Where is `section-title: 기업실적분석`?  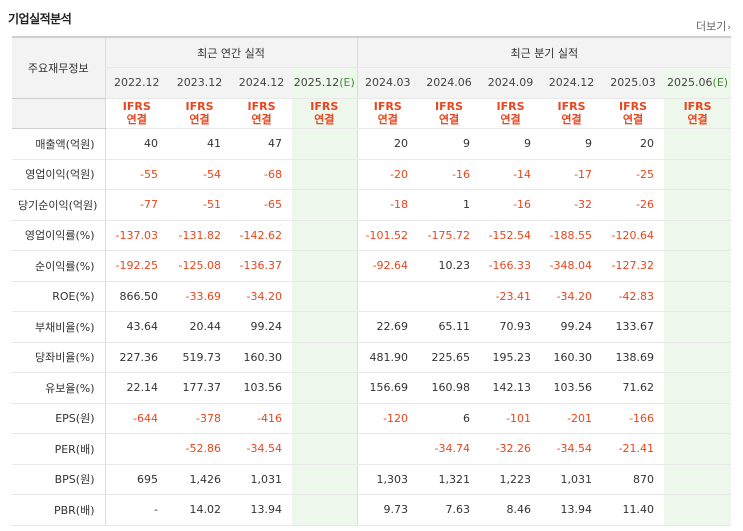 section-title: 기업실적분석 is located at coordinates (40, 19).